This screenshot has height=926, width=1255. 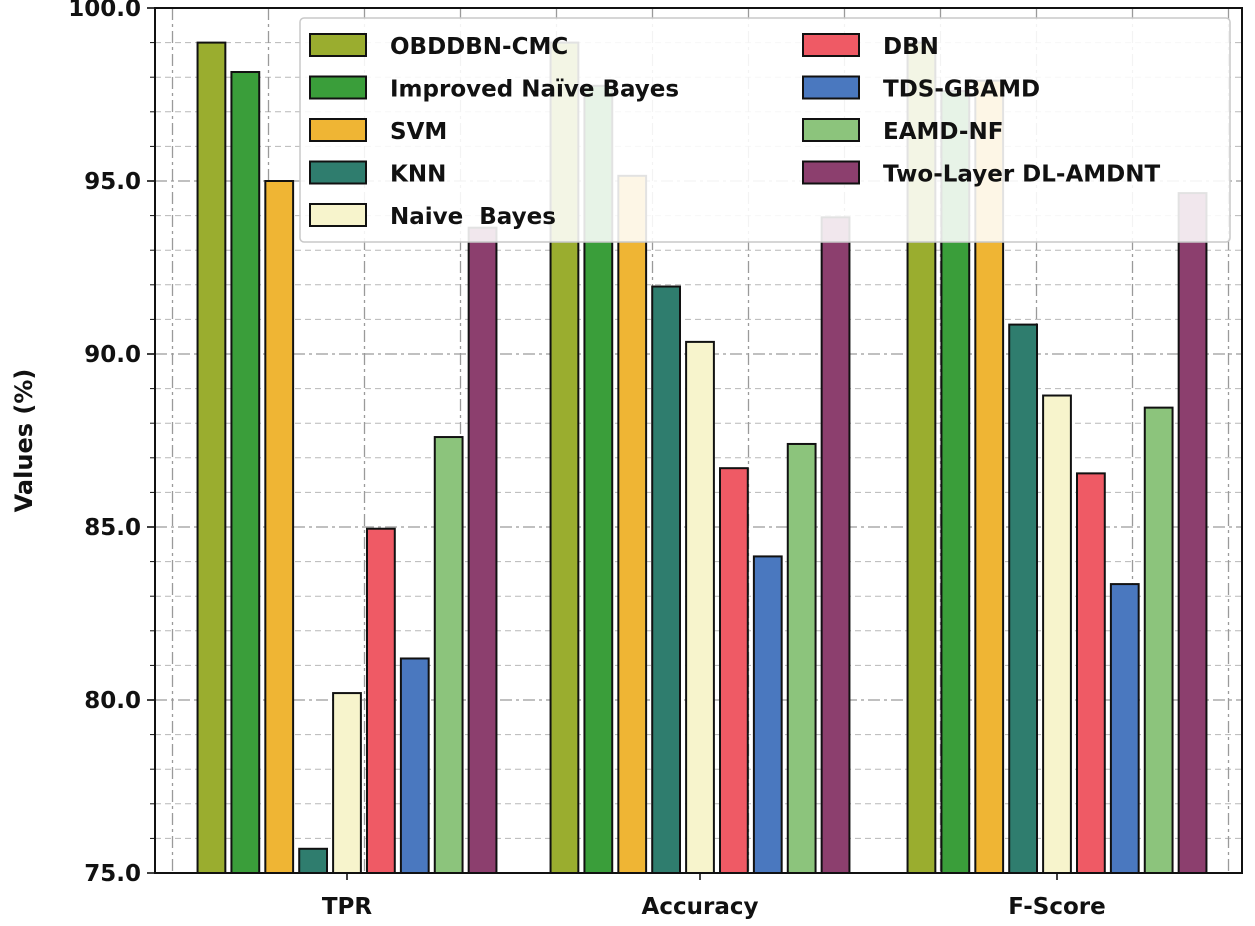 What do you see at coordinates (1057, 907) in the screenshot?
I see `x-tick-label: F-Score` at bounding box center [1057, 907].